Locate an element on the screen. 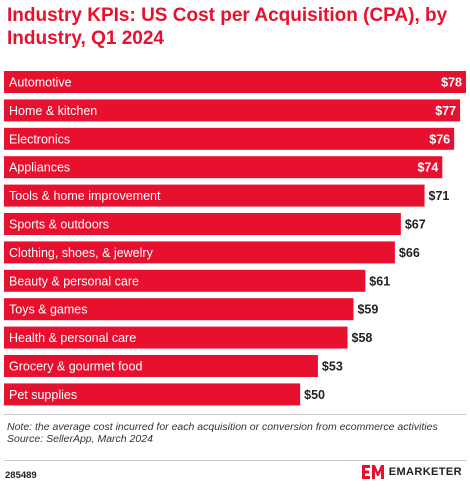 The image size is (470, 488). category-label: Toys & games is located at coordinates (48, 310).